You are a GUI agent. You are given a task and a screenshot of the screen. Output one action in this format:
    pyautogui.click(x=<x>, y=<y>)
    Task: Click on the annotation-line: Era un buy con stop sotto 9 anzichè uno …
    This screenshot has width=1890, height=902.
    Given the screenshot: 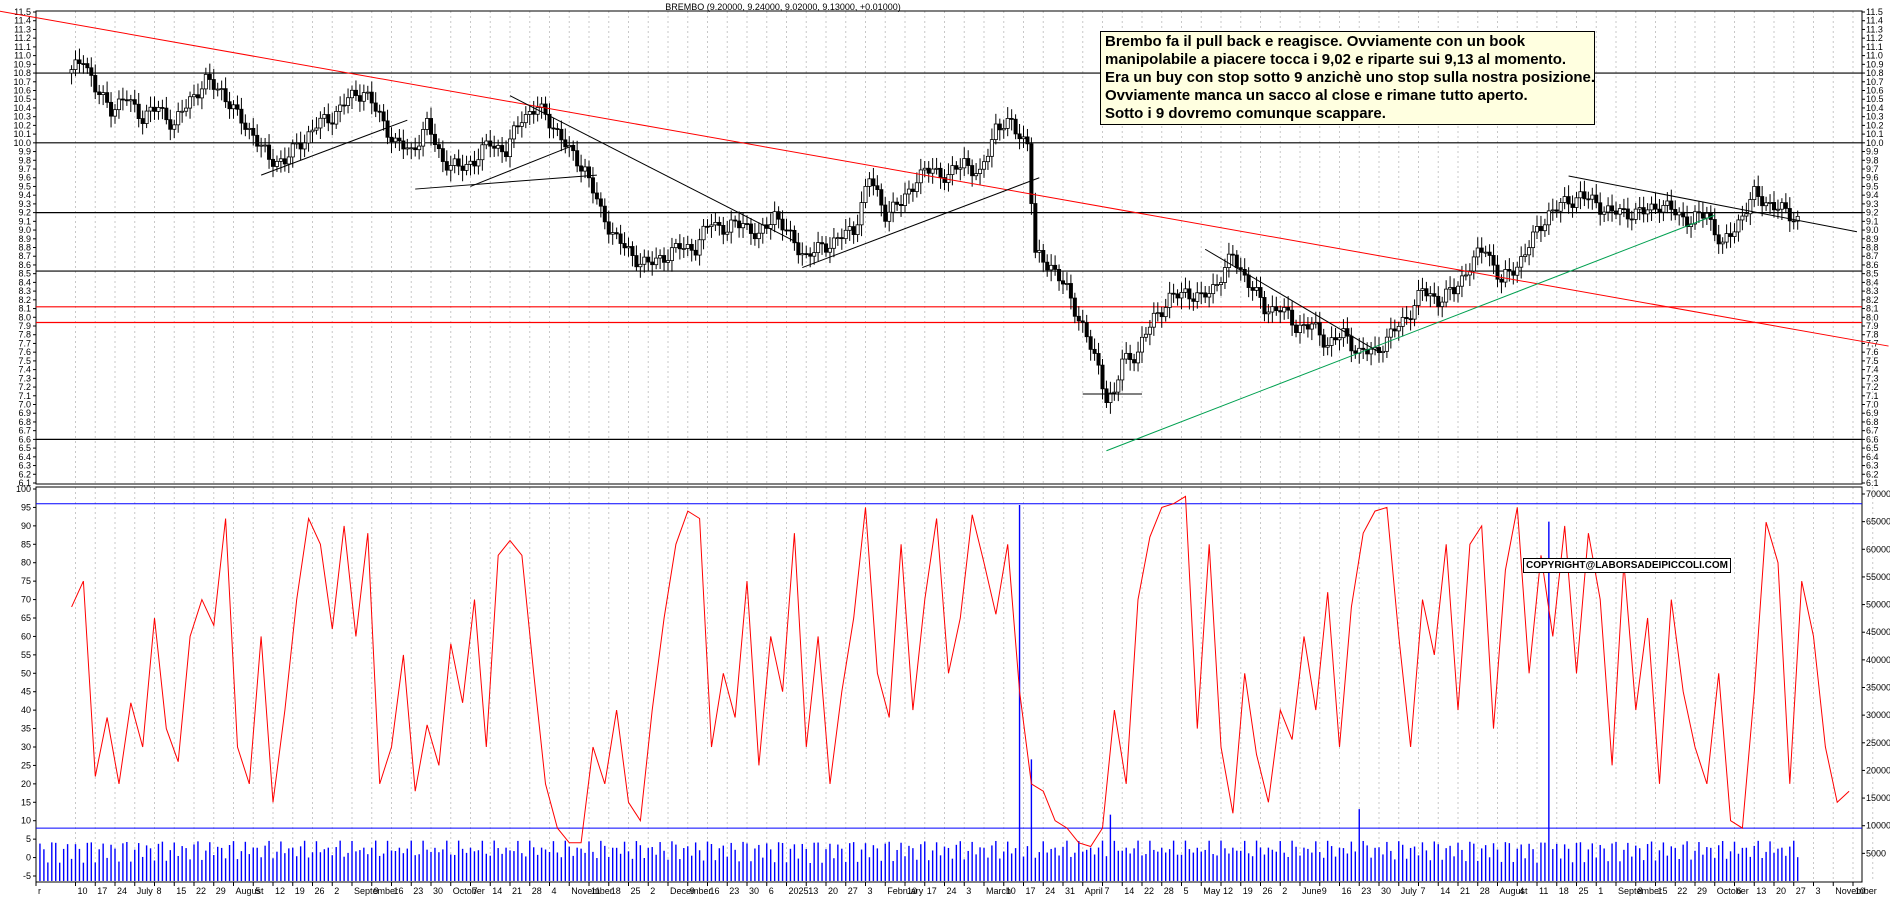 What is the action you would take?
    pyautogui.click(x=1350, y=77)
    